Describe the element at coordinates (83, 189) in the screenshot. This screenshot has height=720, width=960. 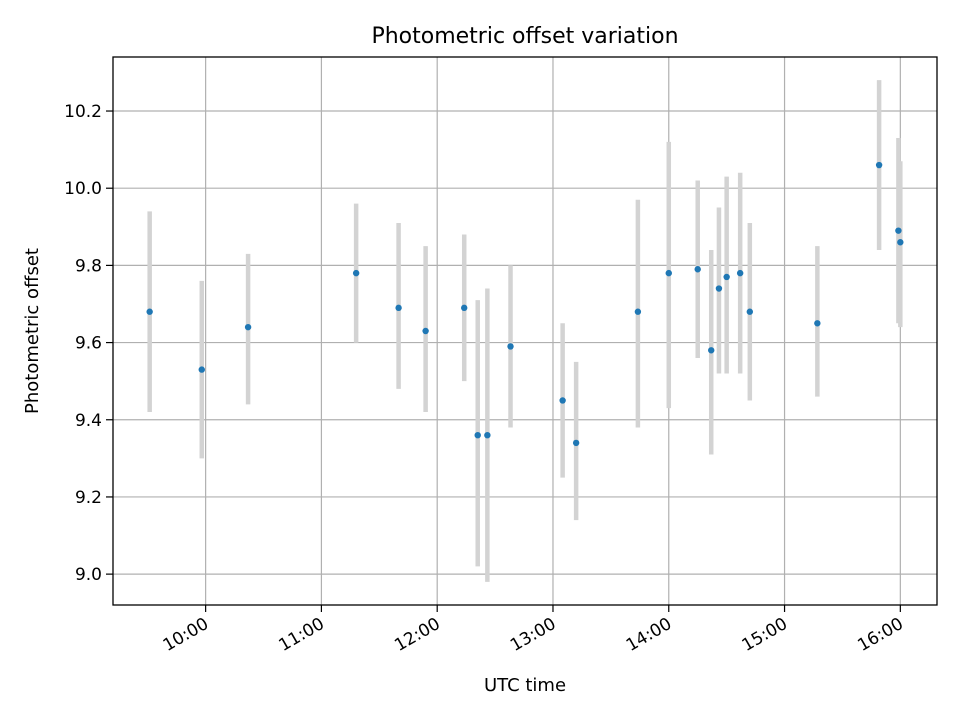
I see `y-tick-label: 10.0` at that location.